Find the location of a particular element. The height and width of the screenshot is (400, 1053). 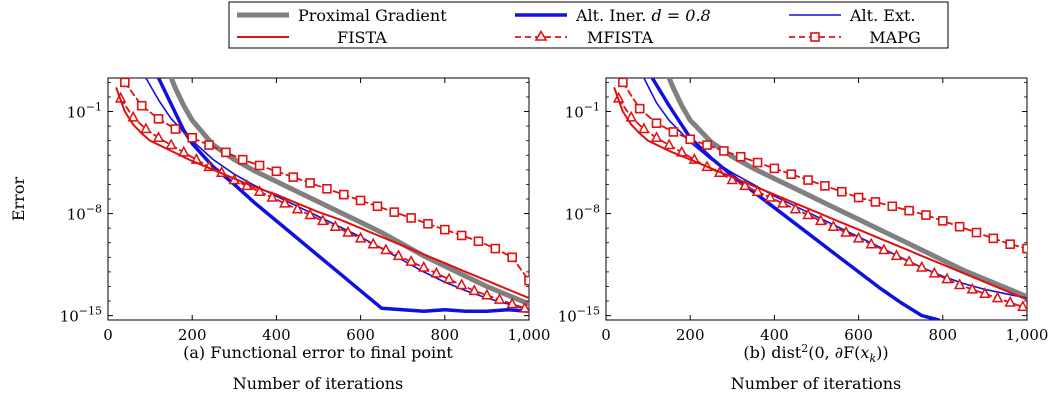

x-tick-label-a-2: 400 is located at coordinates (276, 335).